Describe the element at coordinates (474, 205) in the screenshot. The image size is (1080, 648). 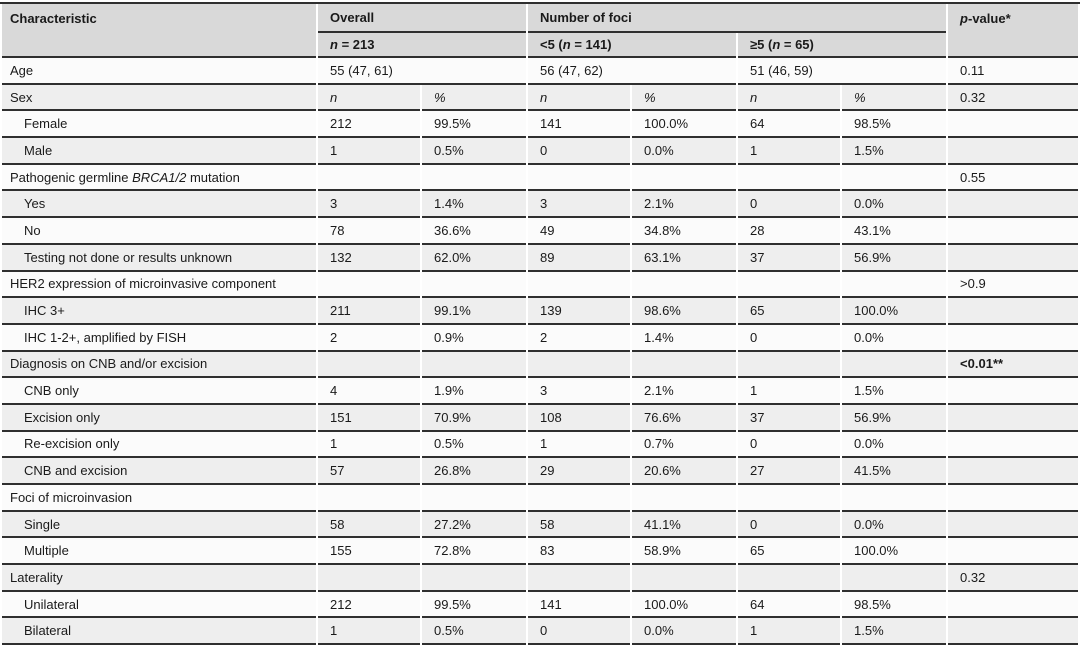
I see `value-cell: 1.4%` at that location.